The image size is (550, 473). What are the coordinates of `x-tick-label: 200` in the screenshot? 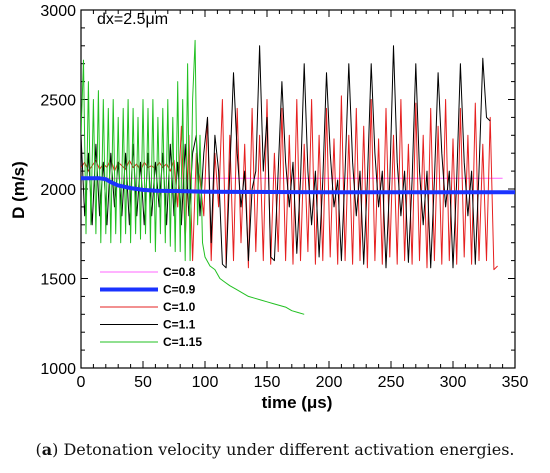 It's located at (329, 382).